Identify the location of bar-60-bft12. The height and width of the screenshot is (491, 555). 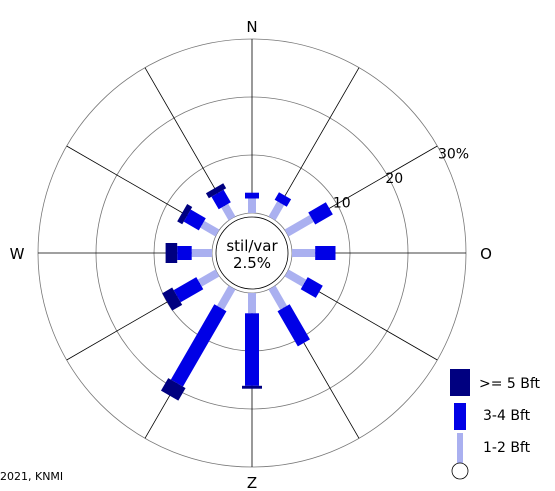
(299, 226).